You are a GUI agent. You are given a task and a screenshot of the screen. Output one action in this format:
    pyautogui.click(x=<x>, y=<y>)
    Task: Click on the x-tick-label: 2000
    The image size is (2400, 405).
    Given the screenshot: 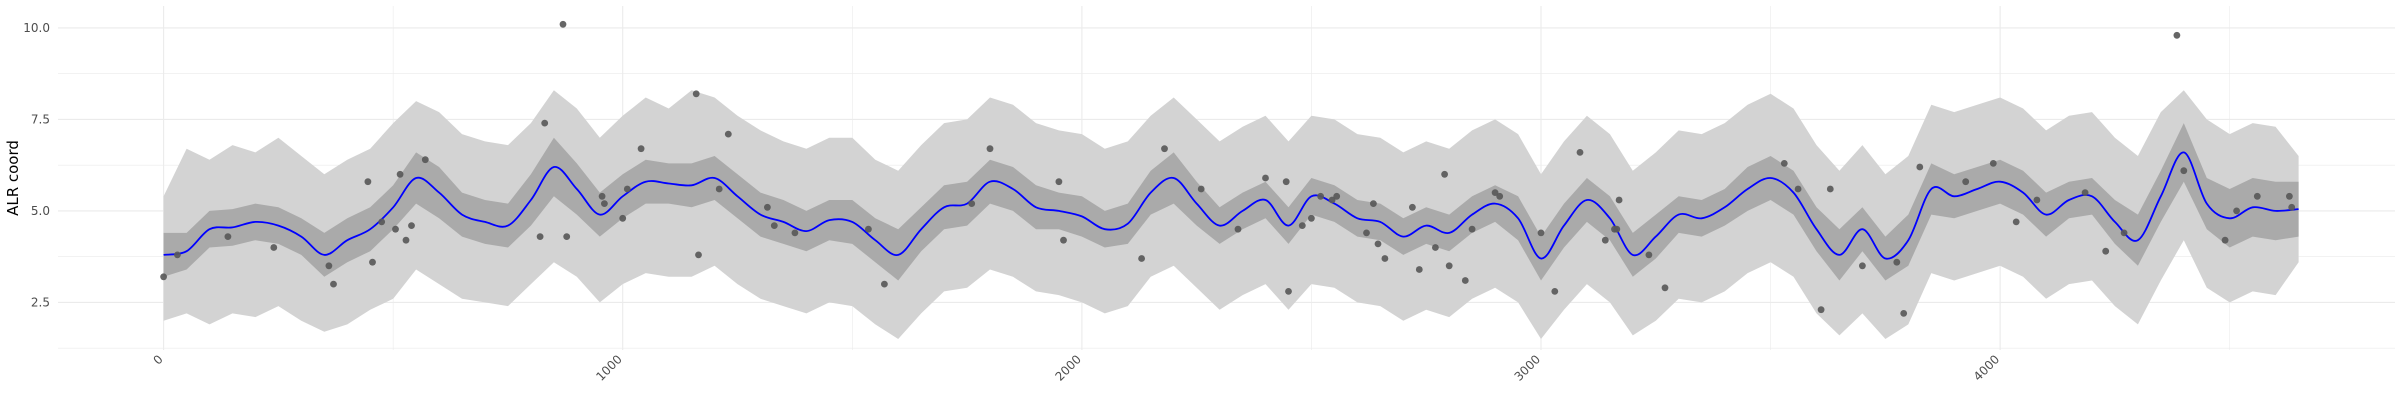 What is the action you would take?
    pyautogui.click(x=1067, y=367)
    